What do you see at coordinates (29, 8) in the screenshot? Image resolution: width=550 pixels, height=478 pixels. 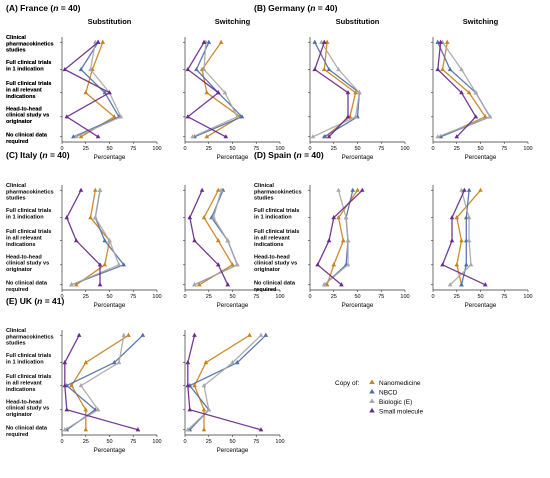 I see `panel-title-part: (A) France (` at bounding box center [29, 8].